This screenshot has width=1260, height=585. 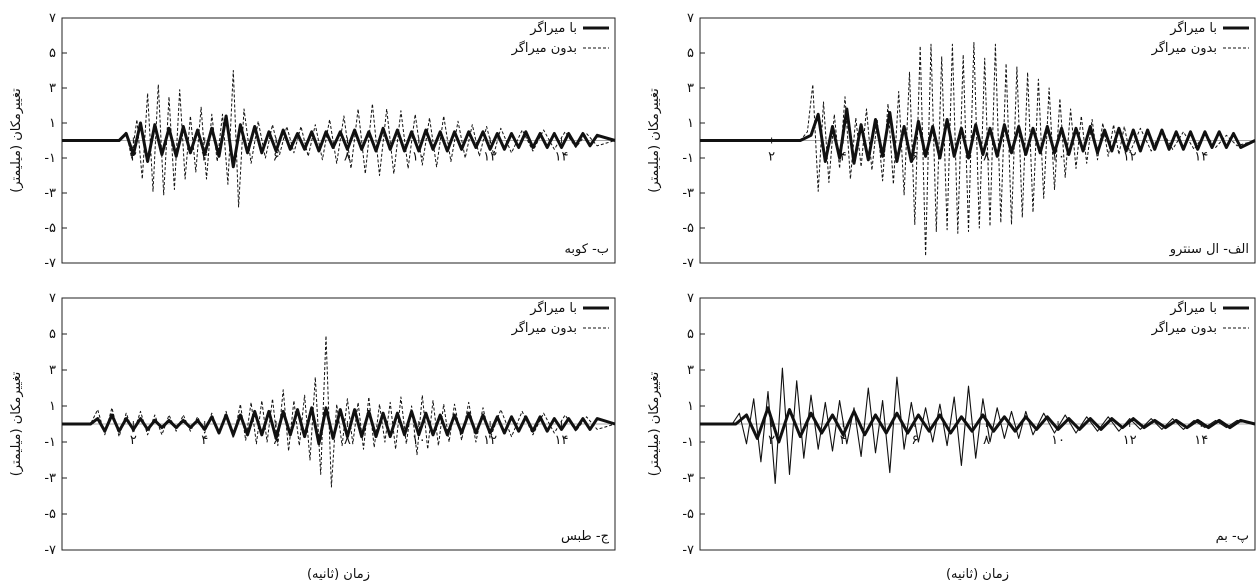 What do you see at coordinates (1209, 249) in the screenshot?
I see `panel-title: الف- ال سنترو` at bounding box center [1209, 249].